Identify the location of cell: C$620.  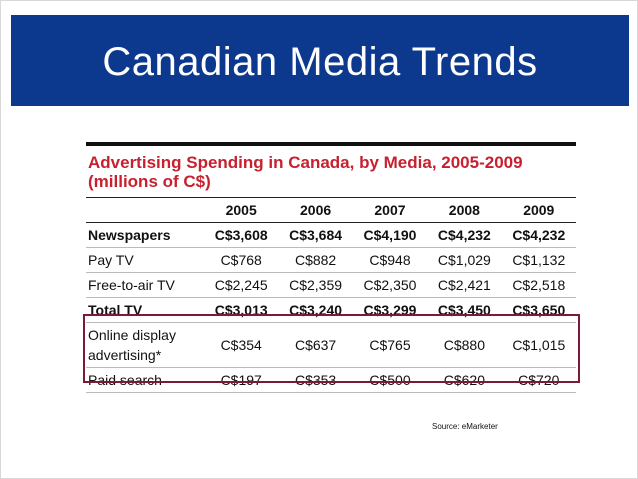
(464, 380).